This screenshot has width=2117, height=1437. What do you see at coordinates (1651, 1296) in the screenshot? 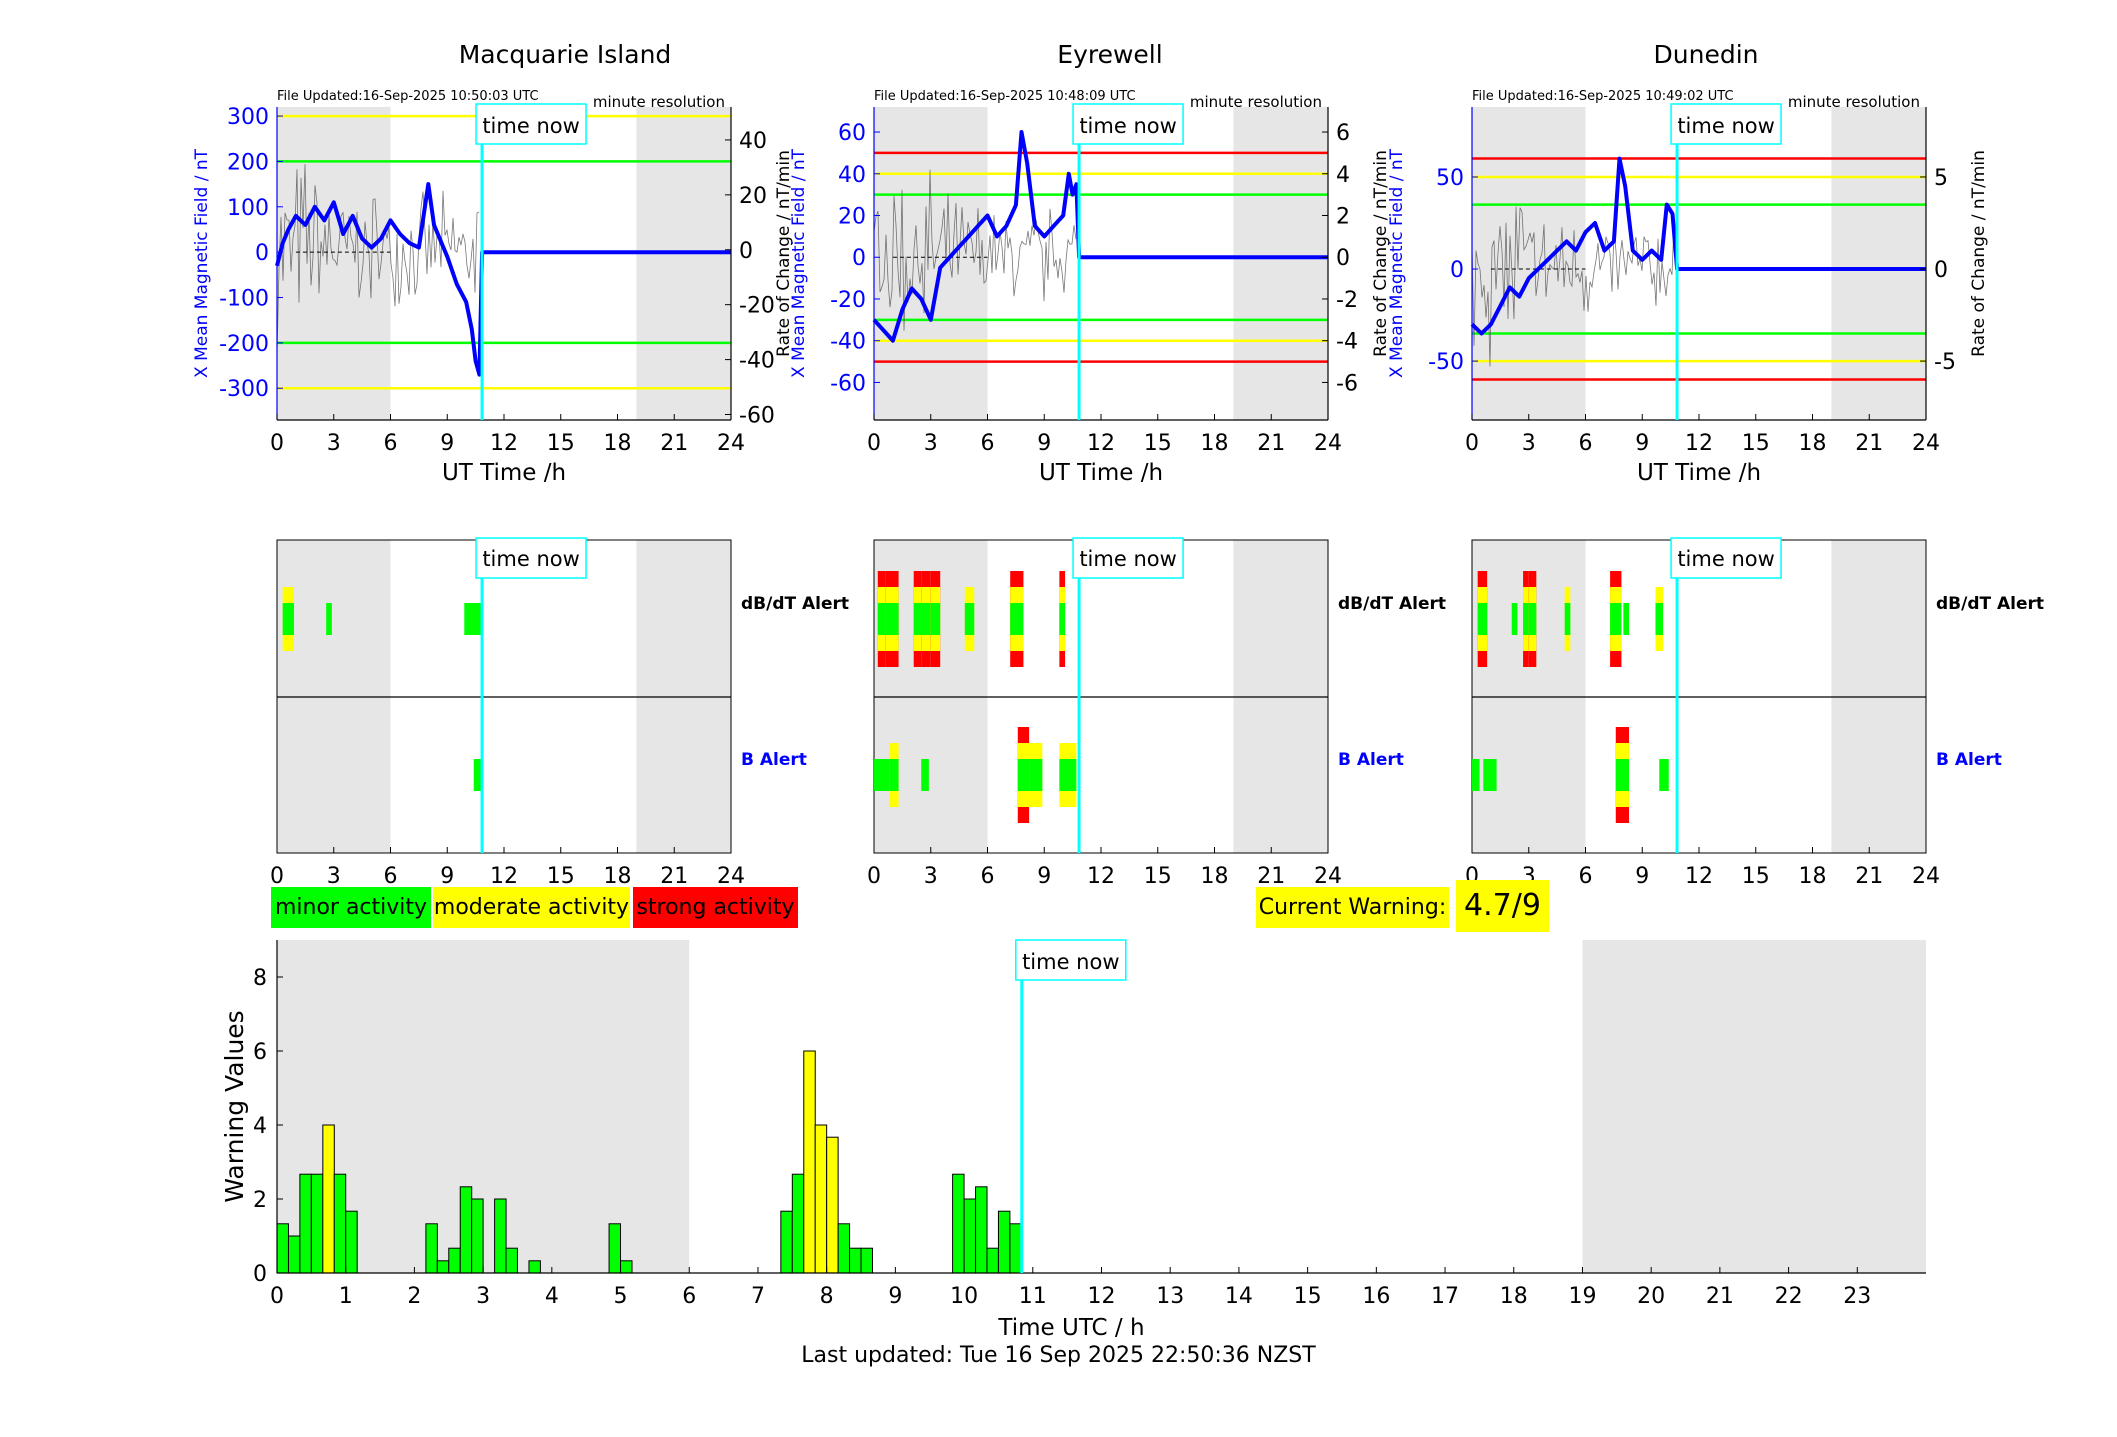
I see `x-tick-label: 20` at bounding box center [1651, 1296].